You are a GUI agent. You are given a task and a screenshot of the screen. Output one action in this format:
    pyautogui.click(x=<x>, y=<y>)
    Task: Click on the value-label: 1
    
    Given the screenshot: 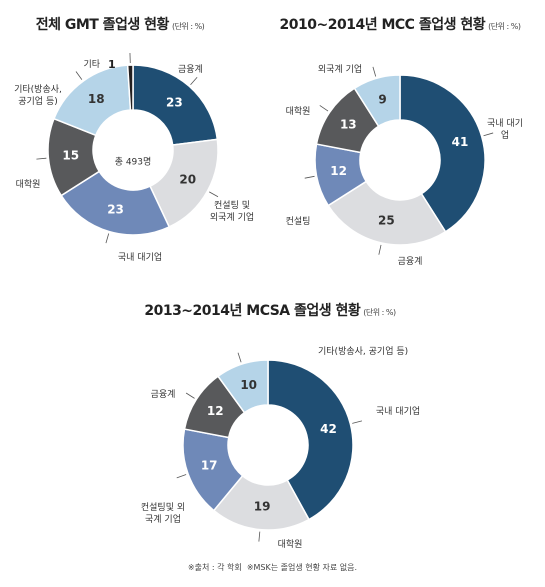 What is the action you would take?
    pyautogui.click(x=112, y=64)
    